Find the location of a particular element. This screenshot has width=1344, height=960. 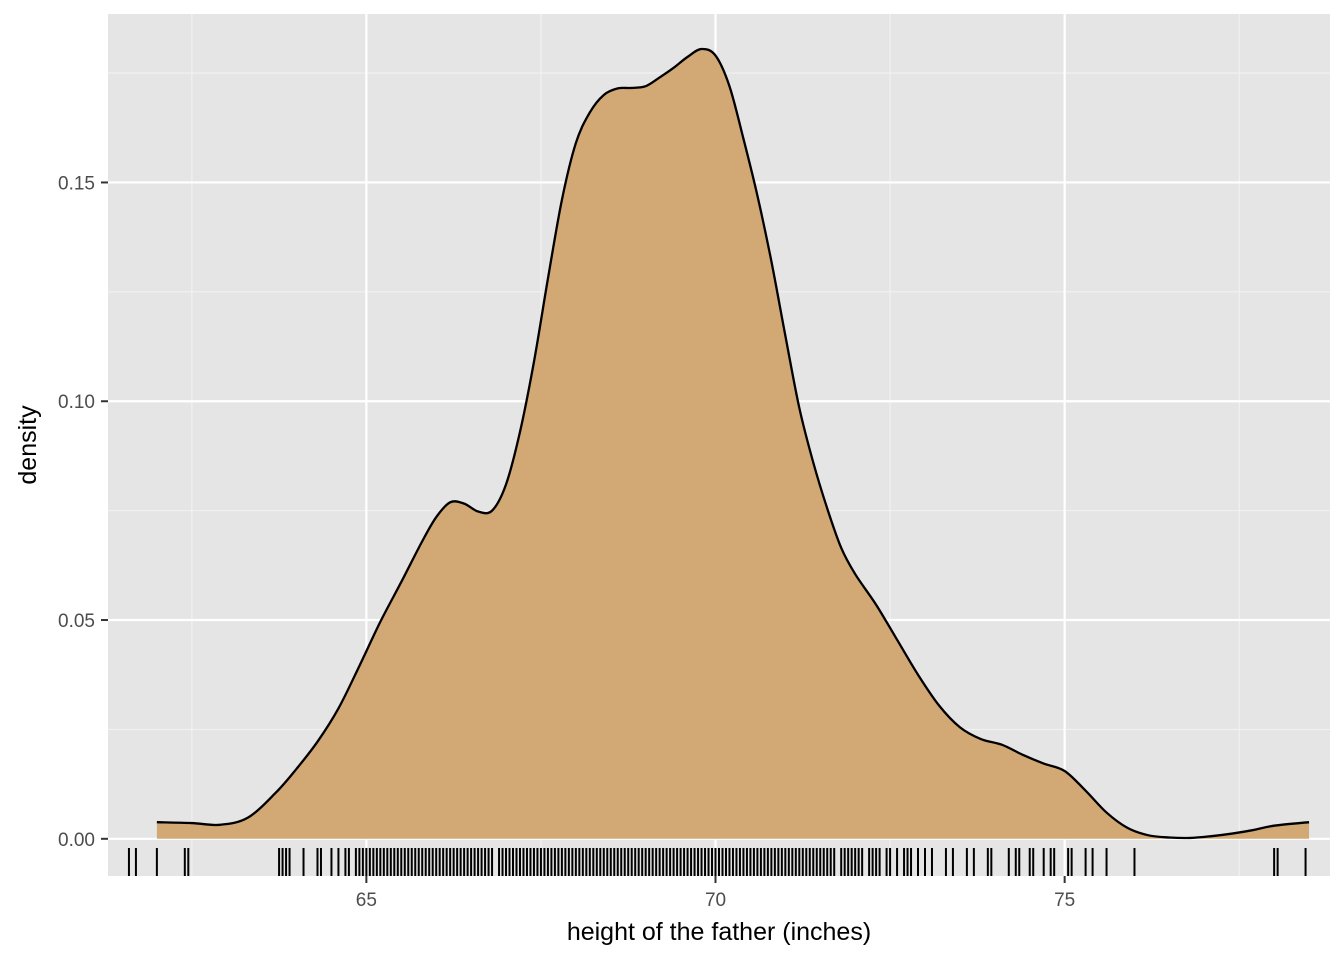

x-axis-title: height of the father (inches) is located at coordinates (719, 932).